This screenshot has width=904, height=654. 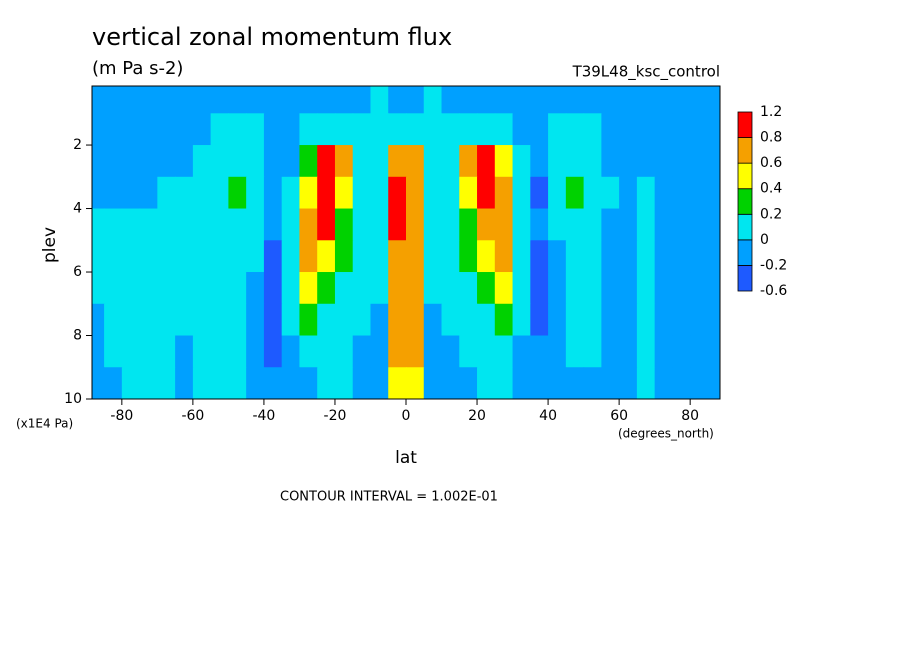 I want to click on x-axis-label: lat, so click(x=406, y=458).